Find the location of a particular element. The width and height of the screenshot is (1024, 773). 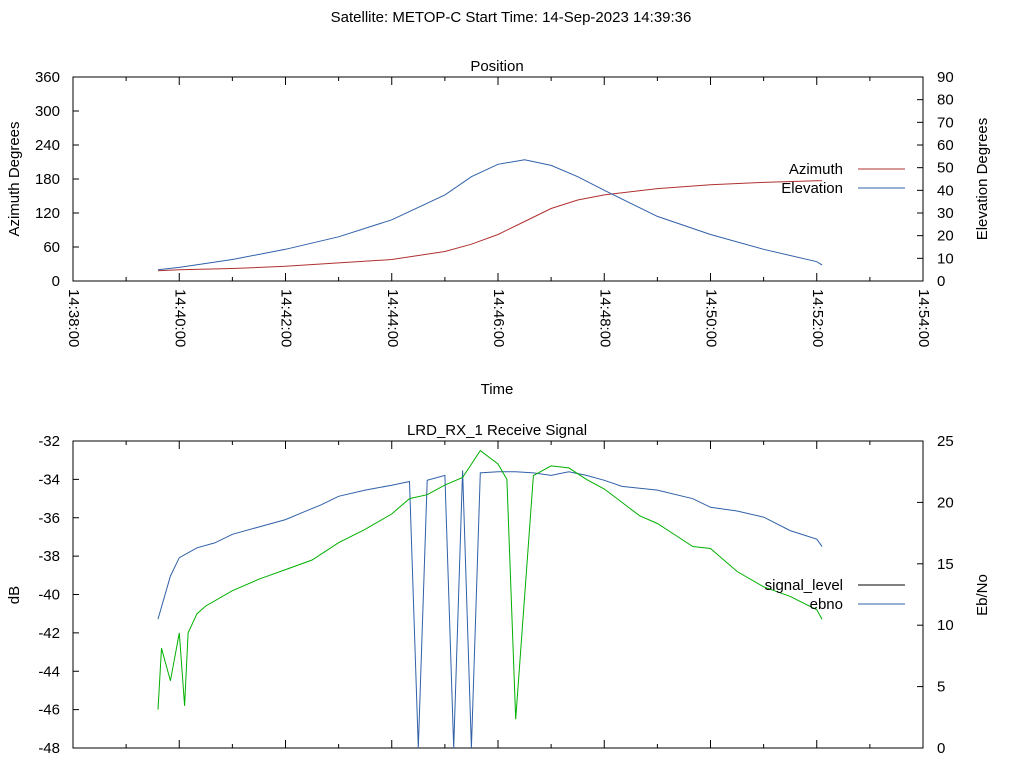

signal-y-tick-label: -32 is located at coordinates (49, 441).